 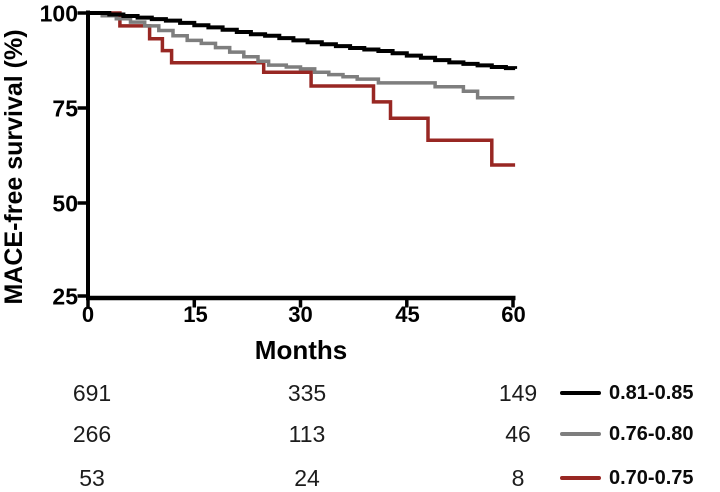 I want to click on risk-value: 24, so click(x=307, y=478).